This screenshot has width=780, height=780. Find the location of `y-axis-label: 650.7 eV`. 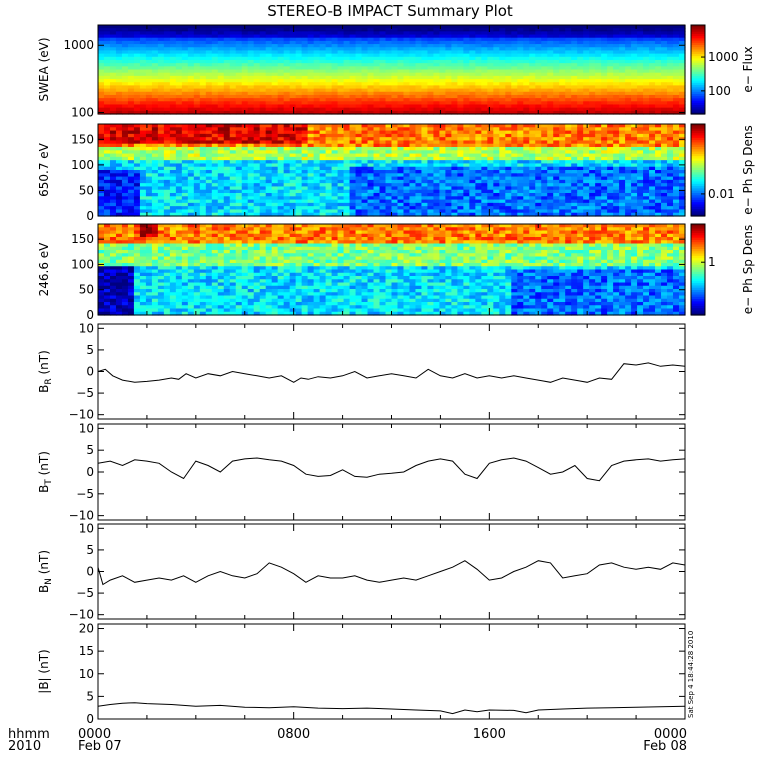

y-axis-label: 650.7 eV is located at coordinates (44, 169).